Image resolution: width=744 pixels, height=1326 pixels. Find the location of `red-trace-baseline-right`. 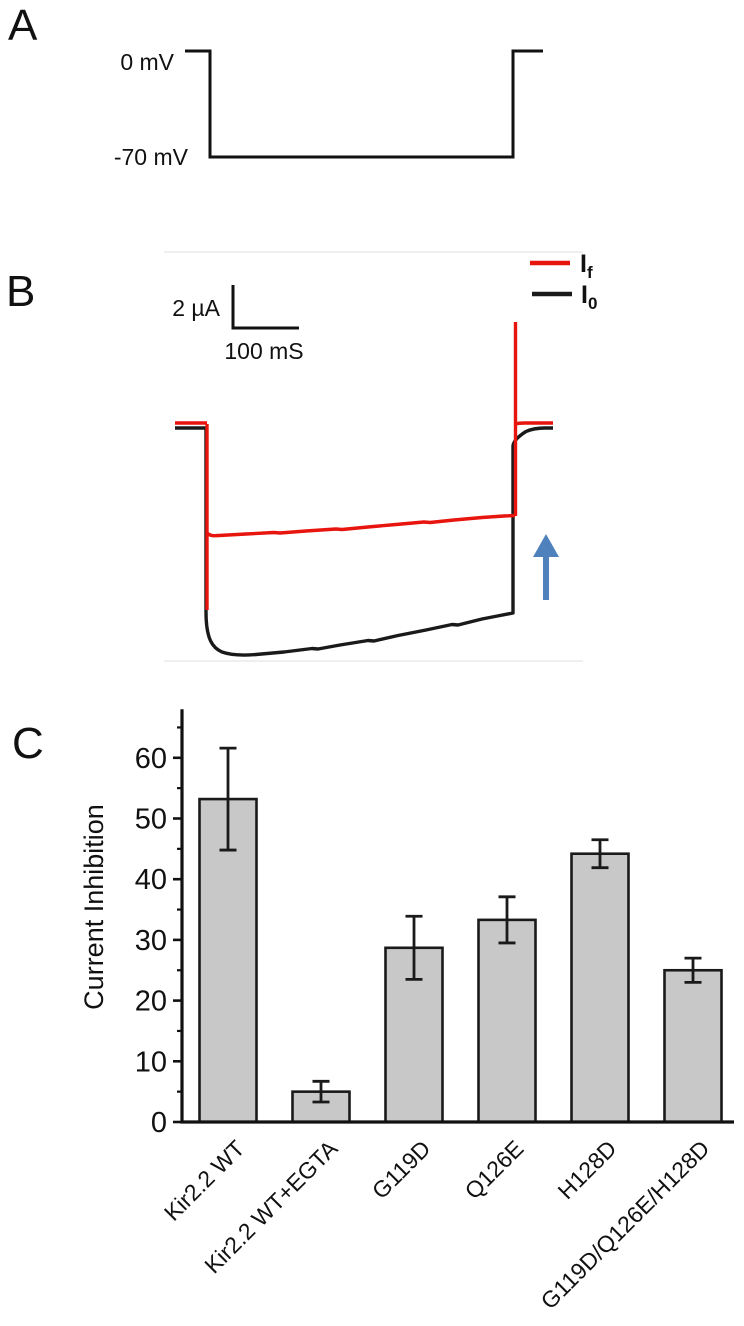

red-trace-baseline-right is located at coordinates (533, 423).